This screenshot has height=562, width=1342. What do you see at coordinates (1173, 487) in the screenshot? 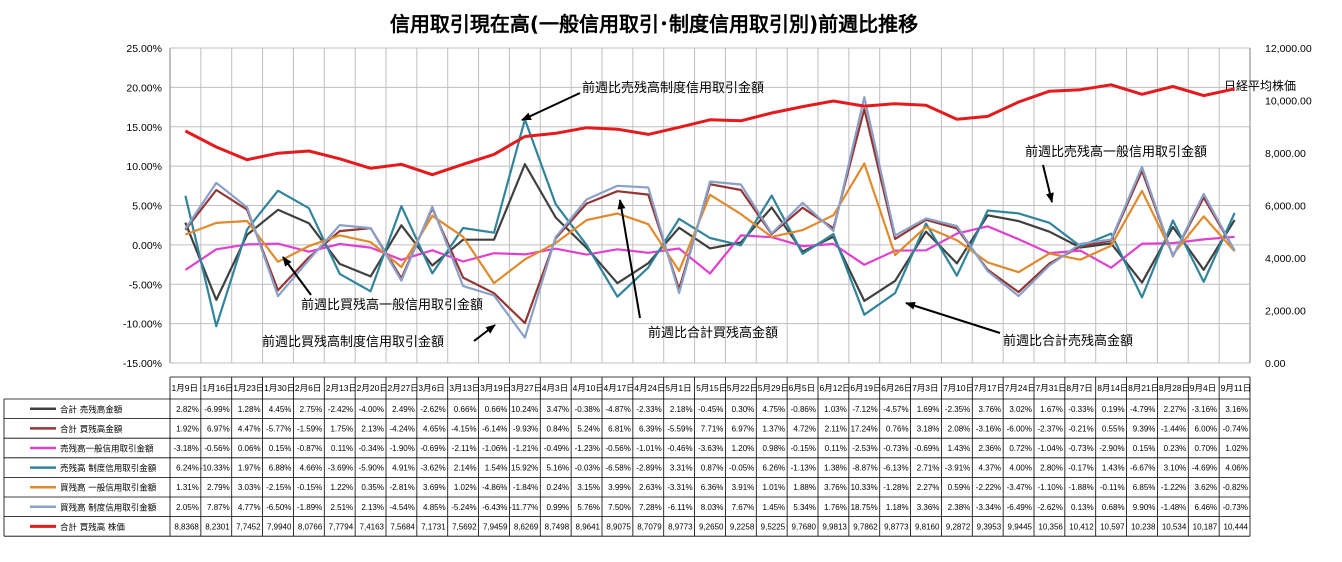
I see `table-cell: -1.22%` at bounding box center [1173, 487].